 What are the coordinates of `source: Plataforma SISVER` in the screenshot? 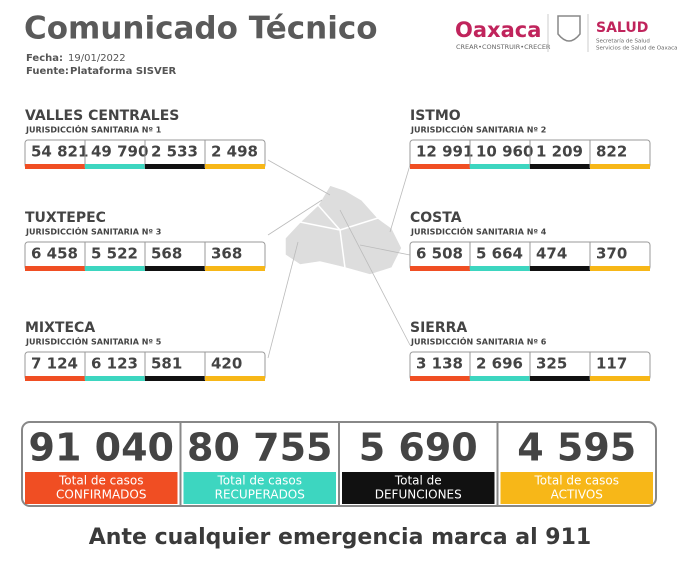 It's located at (123, 71).